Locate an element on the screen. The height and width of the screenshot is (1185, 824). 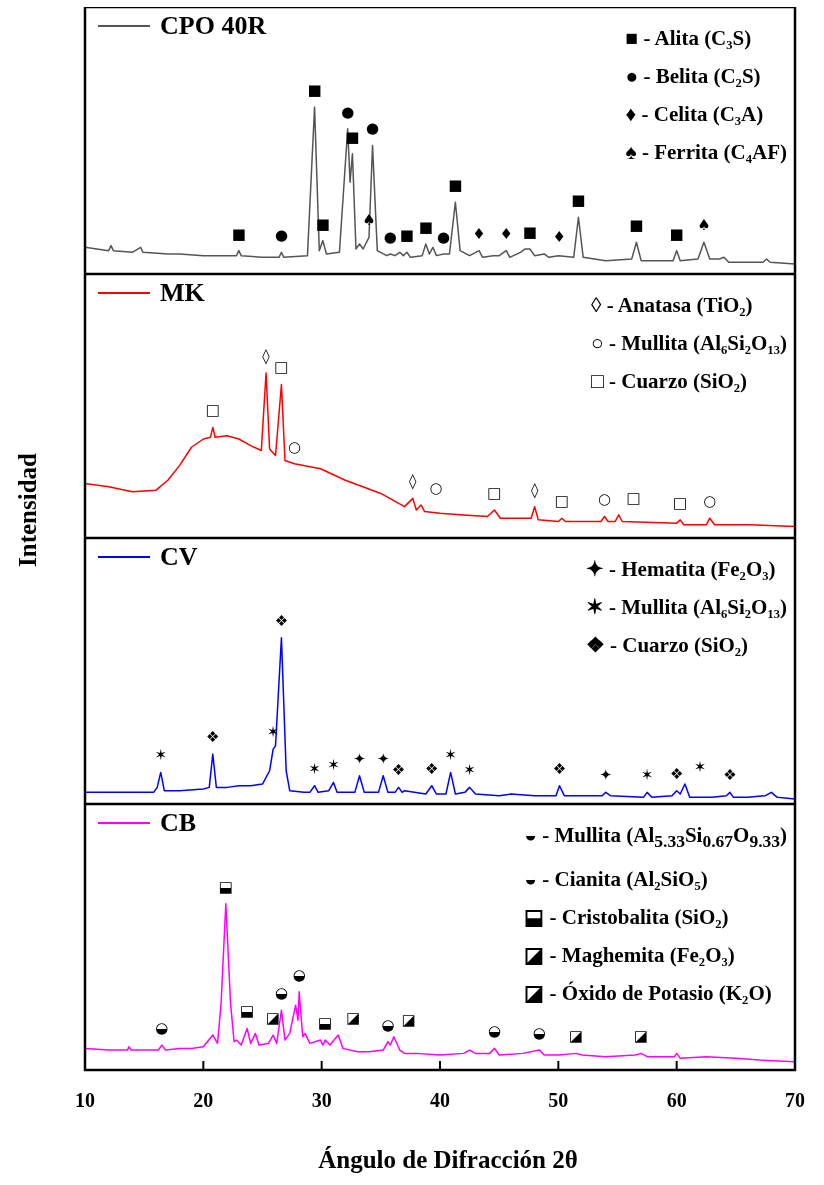
annotation: ♦ - Celita (C₃A) is located at coordinates (695, 114).